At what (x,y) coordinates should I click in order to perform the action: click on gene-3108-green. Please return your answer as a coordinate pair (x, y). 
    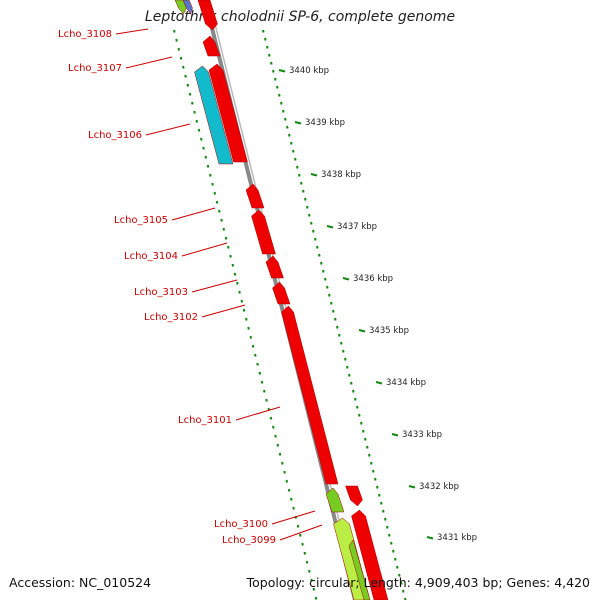
    Looking at the image, I should click on (180, 7).